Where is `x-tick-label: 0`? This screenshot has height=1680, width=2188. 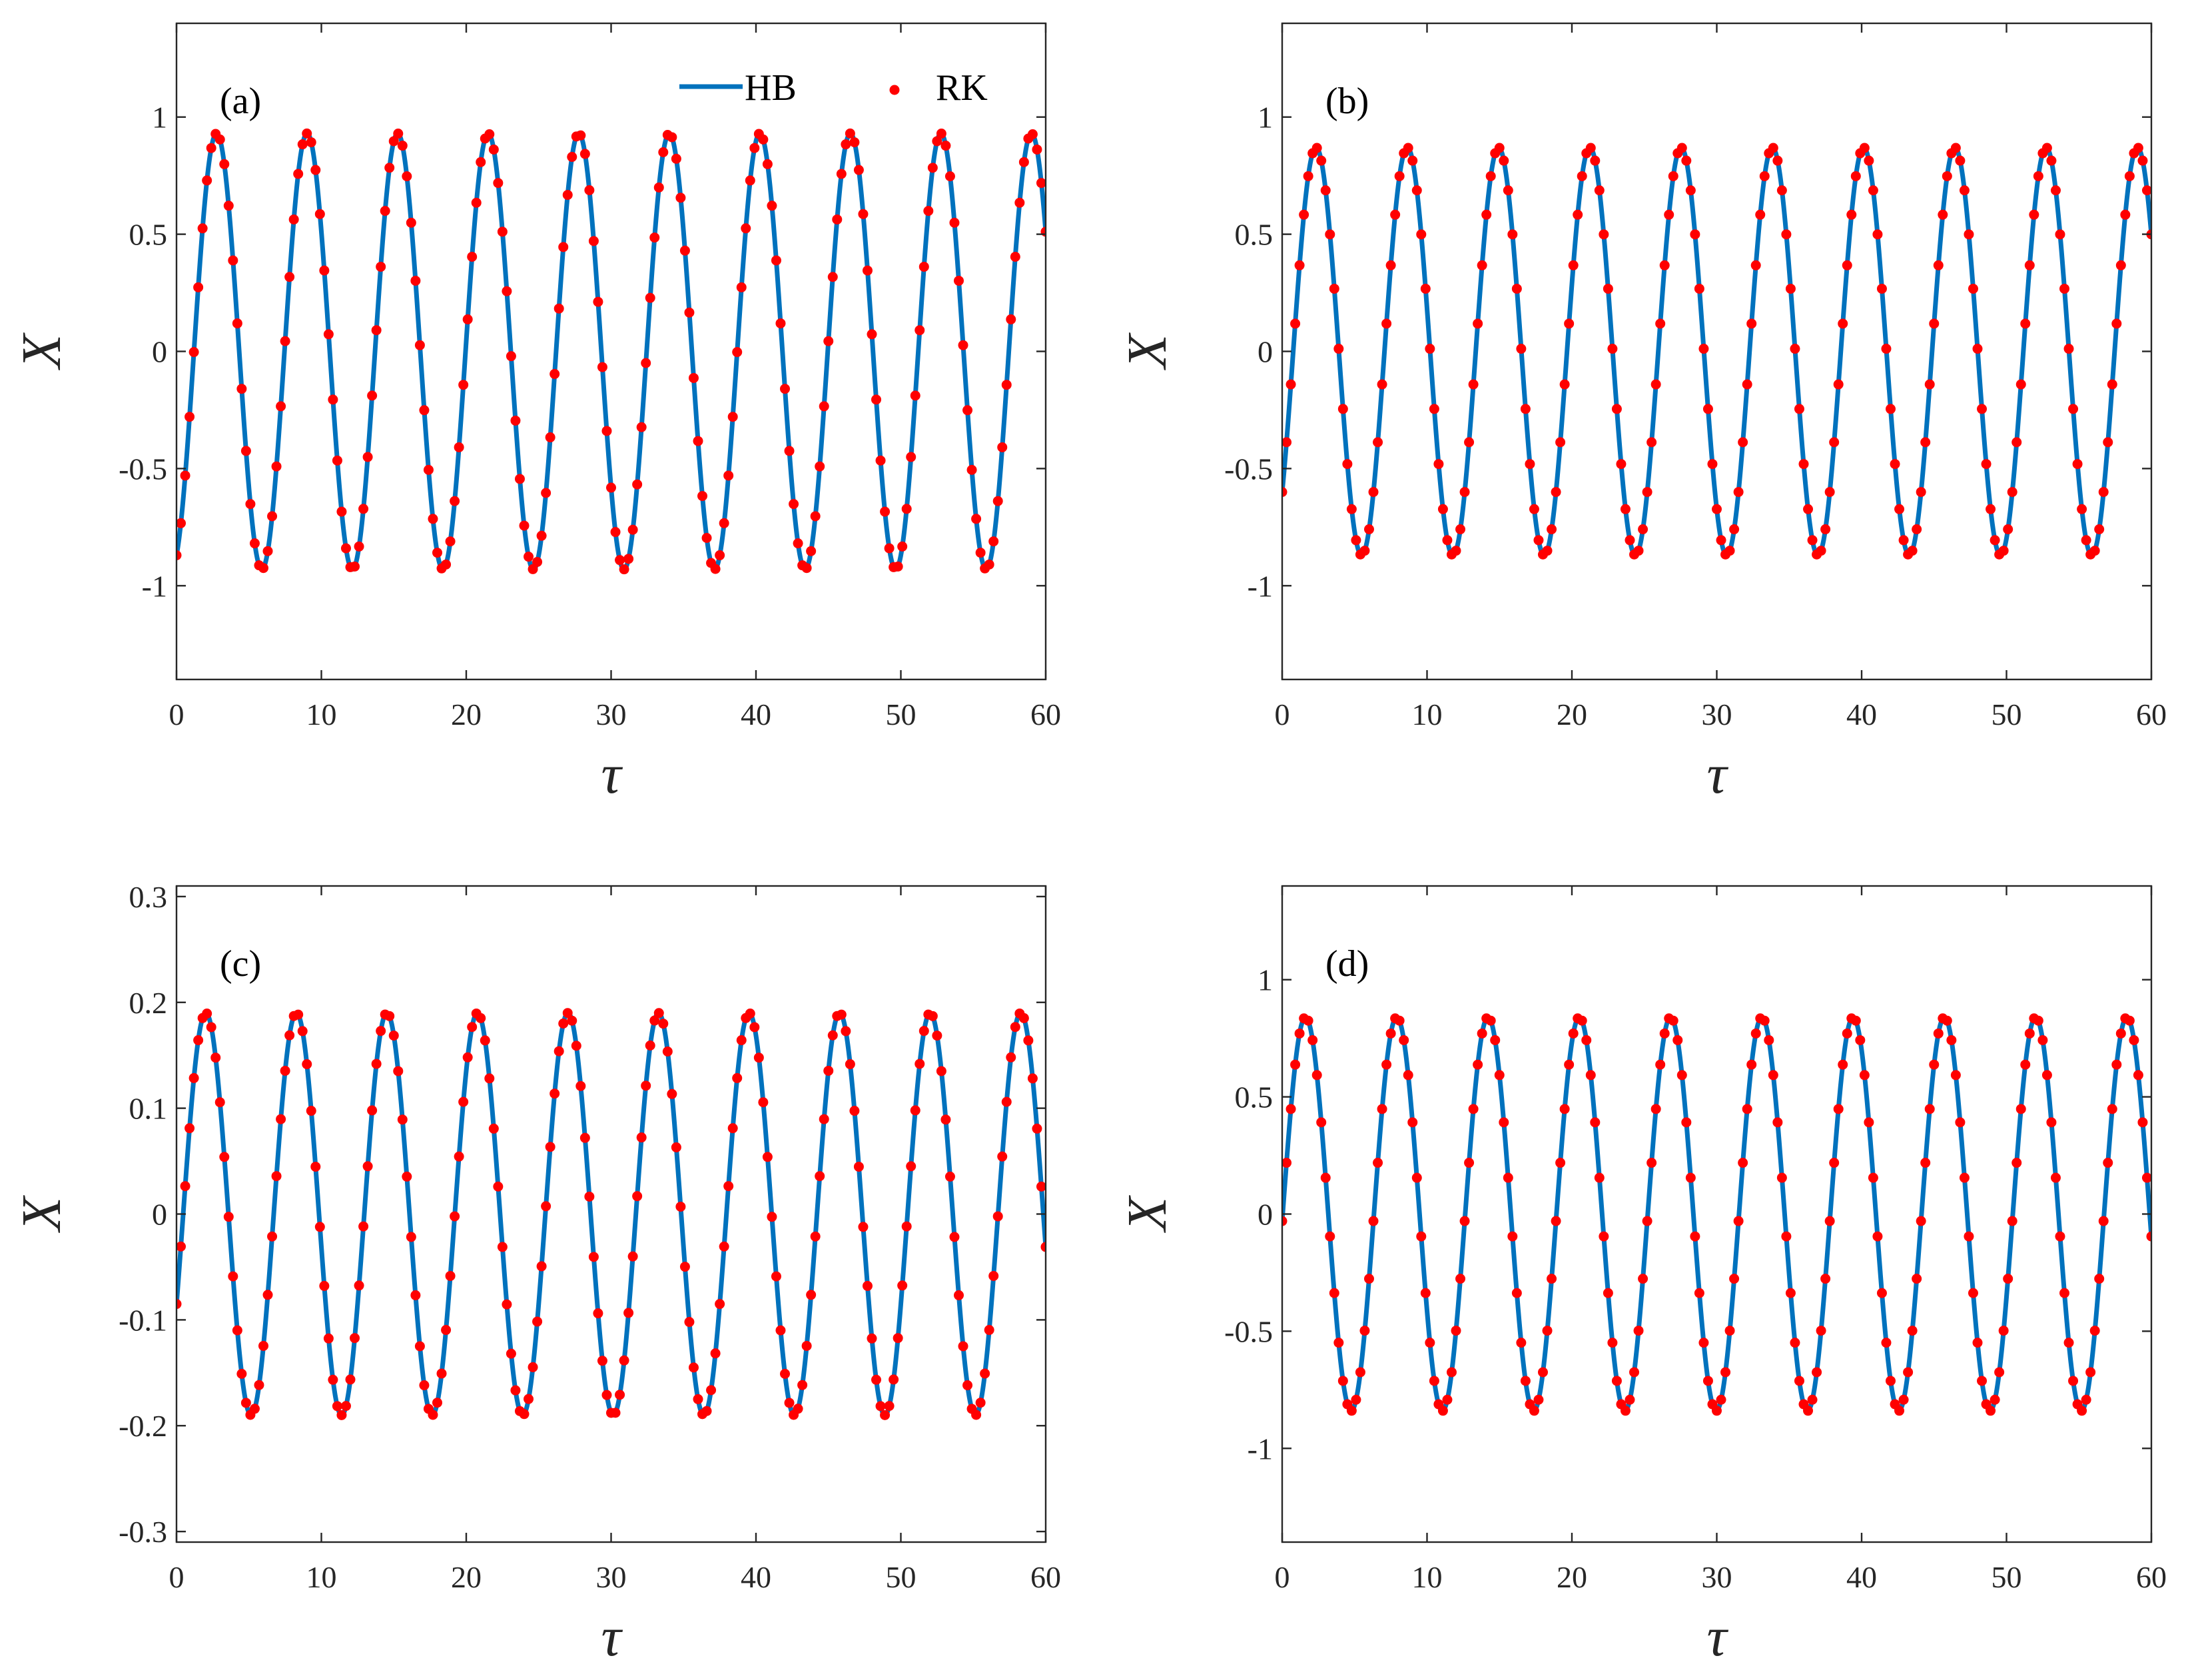
x-tick-label: 0 is located at coordinates (1283, 714).